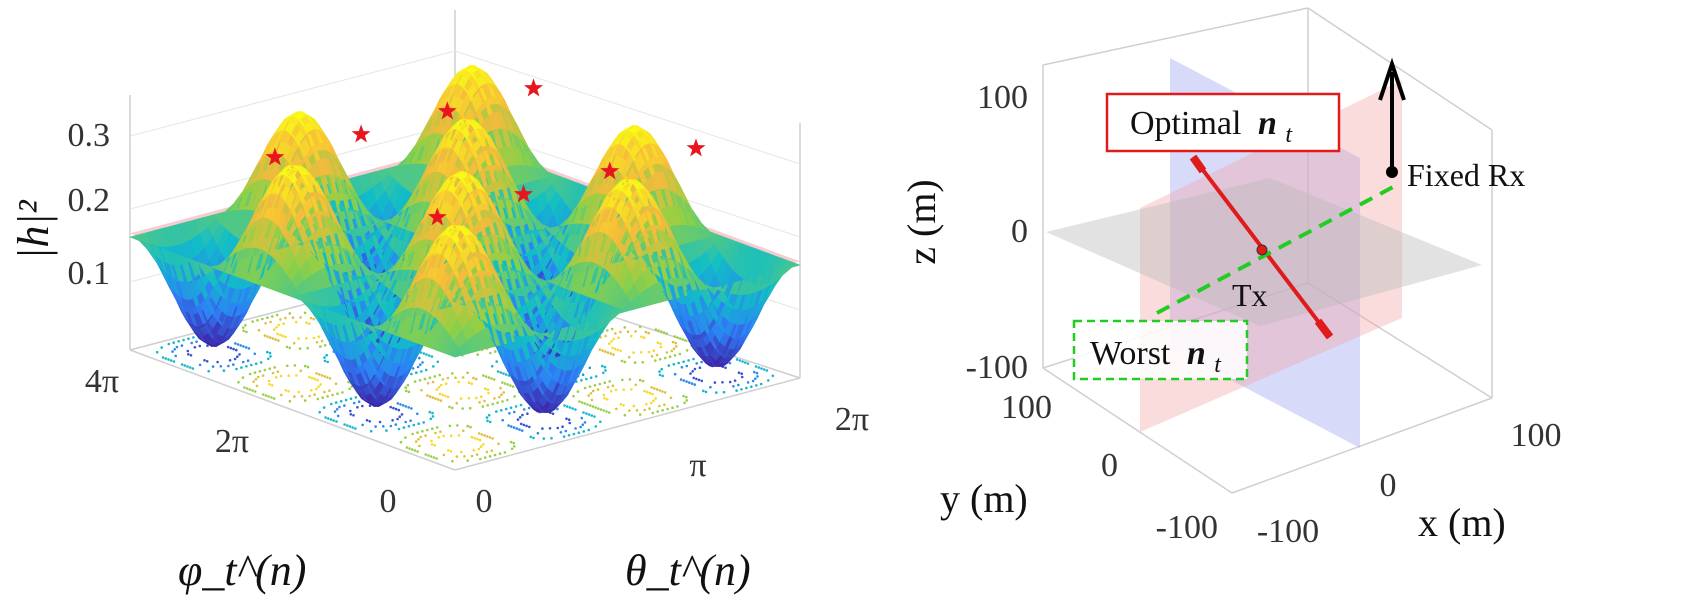 The height and width of the screenshot is (609, 1704). What do you see at coordinates (485, 152) in the screenshot?
I see `maxima-markers` at bounding box center [485, 152].